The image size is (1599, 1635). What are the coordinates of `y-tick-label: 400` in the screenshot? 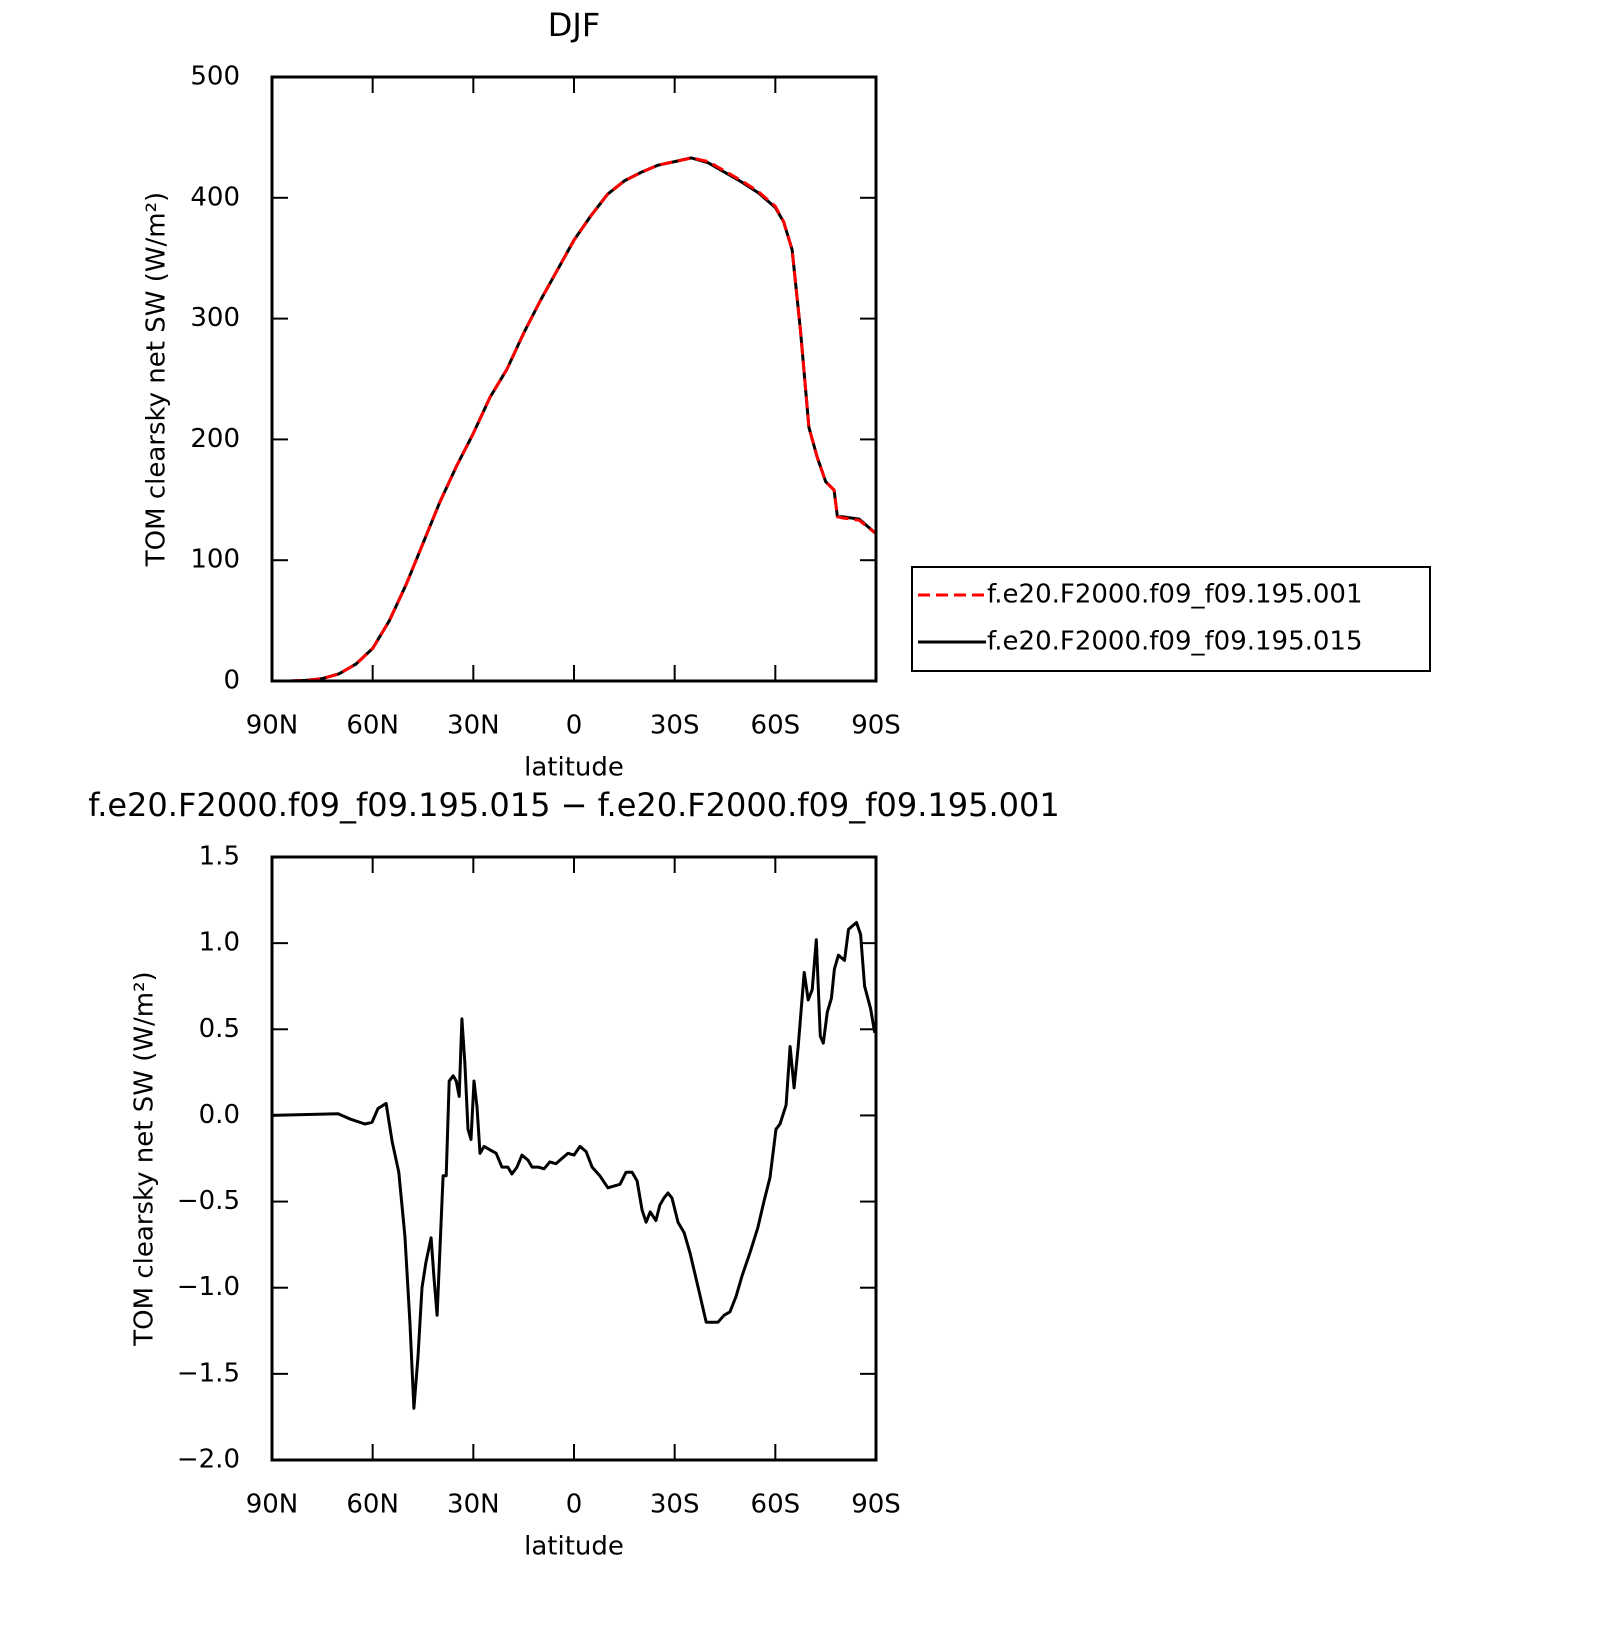 It's located at (215, 197).